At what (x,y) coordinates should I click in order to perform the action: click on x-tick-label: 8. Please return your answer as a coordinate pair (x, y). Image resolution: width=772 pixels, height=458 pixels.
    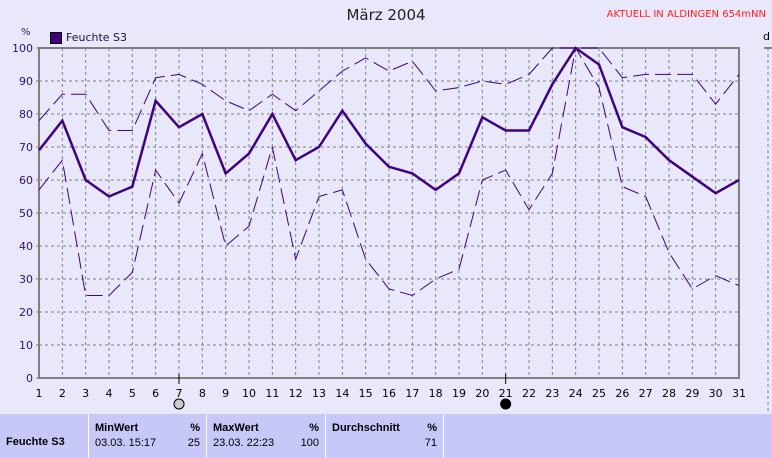
    Looking at the image, I should click on (202, 393).